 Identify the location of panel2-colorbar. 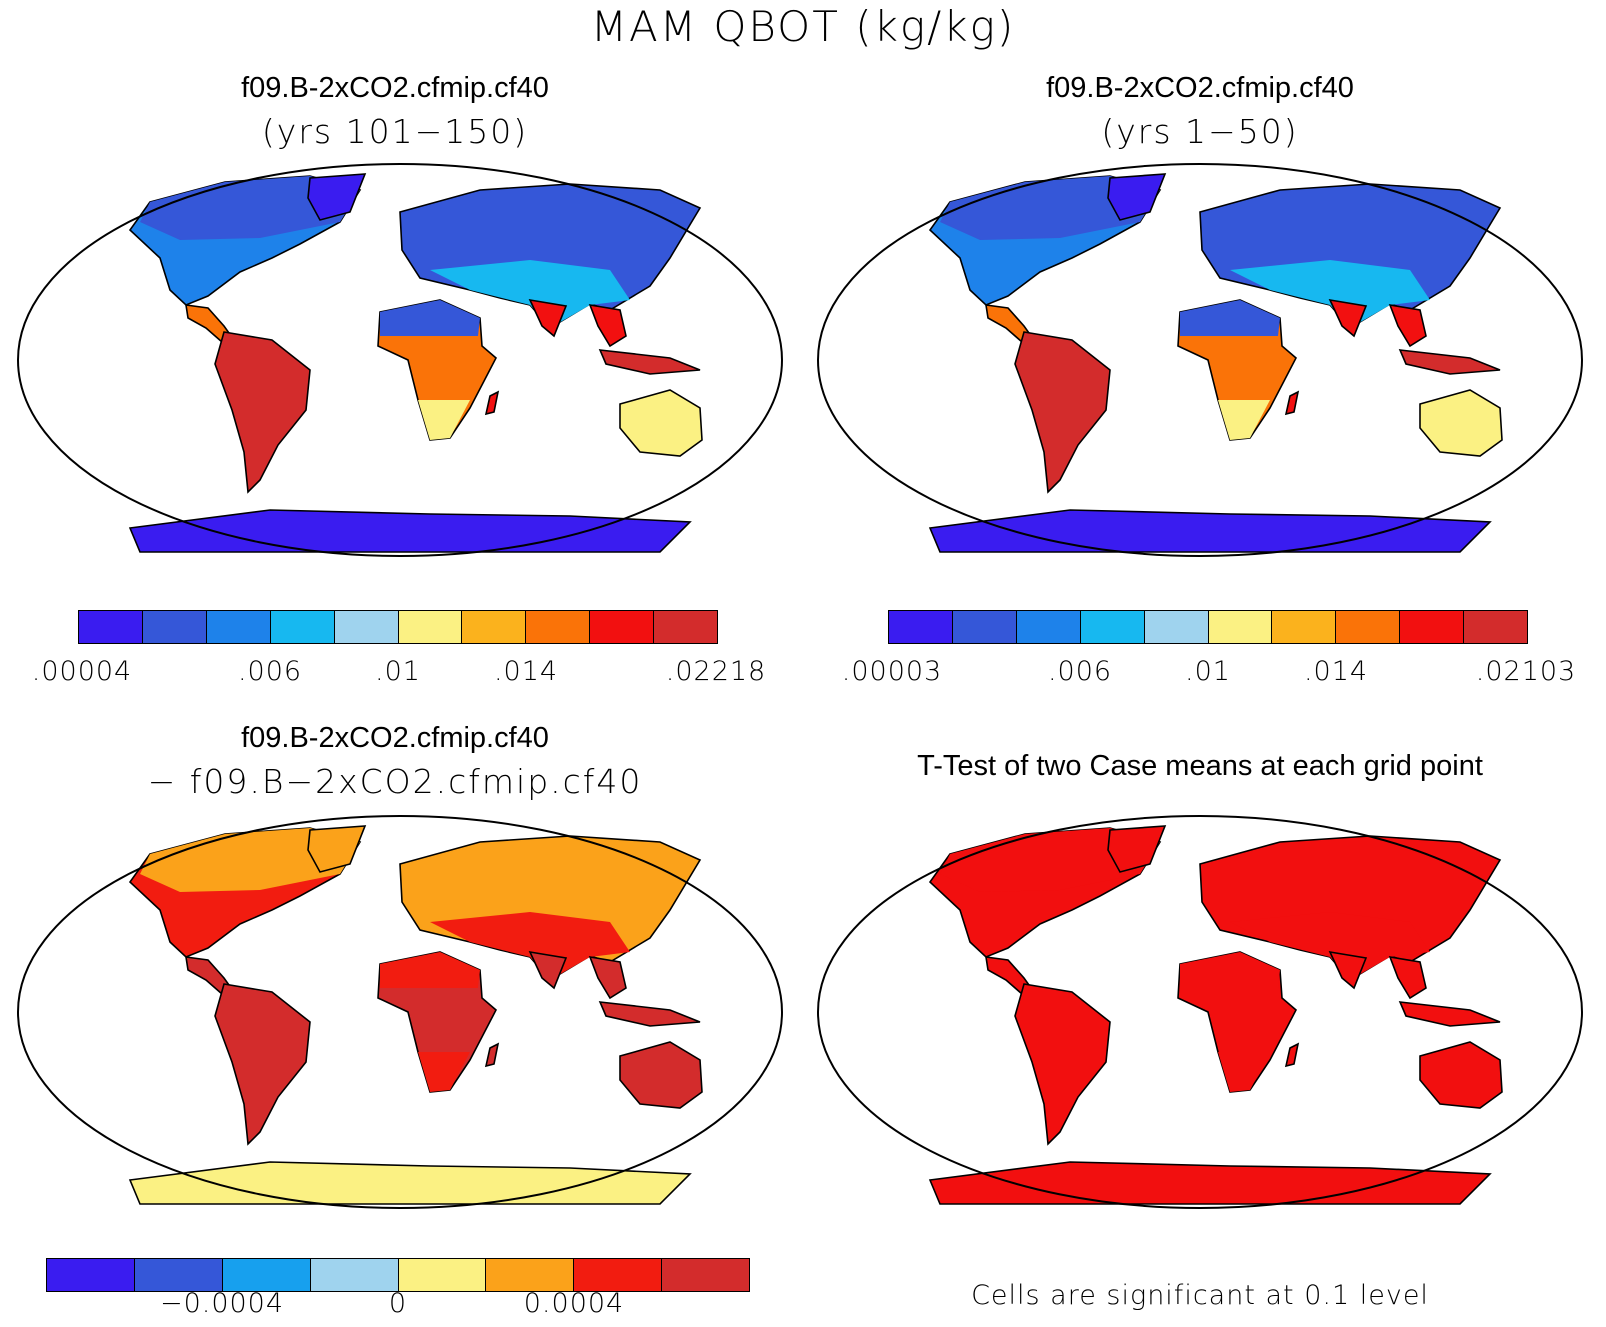
(1208, 627).